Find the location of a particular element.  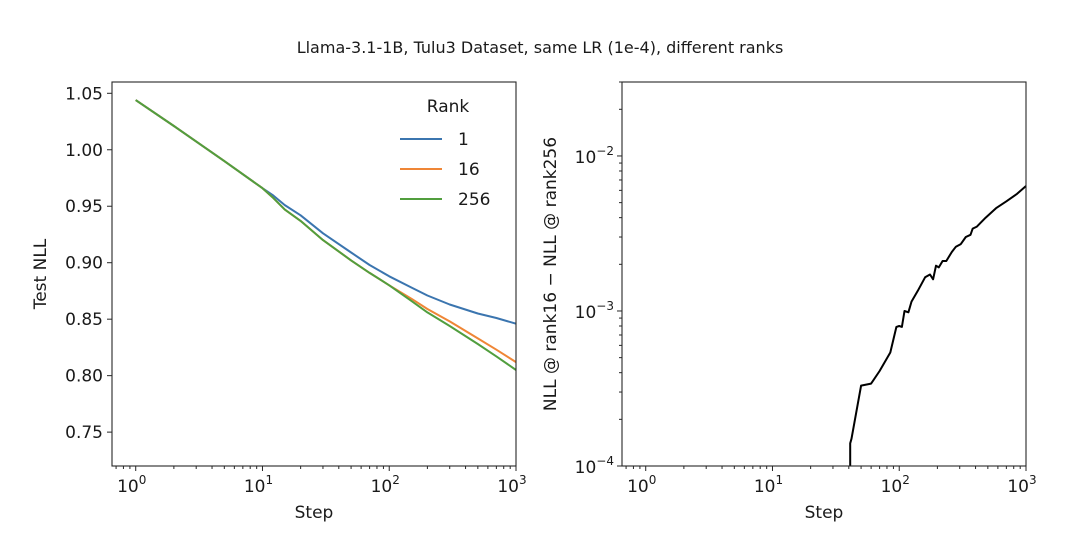

legend-label: 256 is located at coordinates (474, 200).